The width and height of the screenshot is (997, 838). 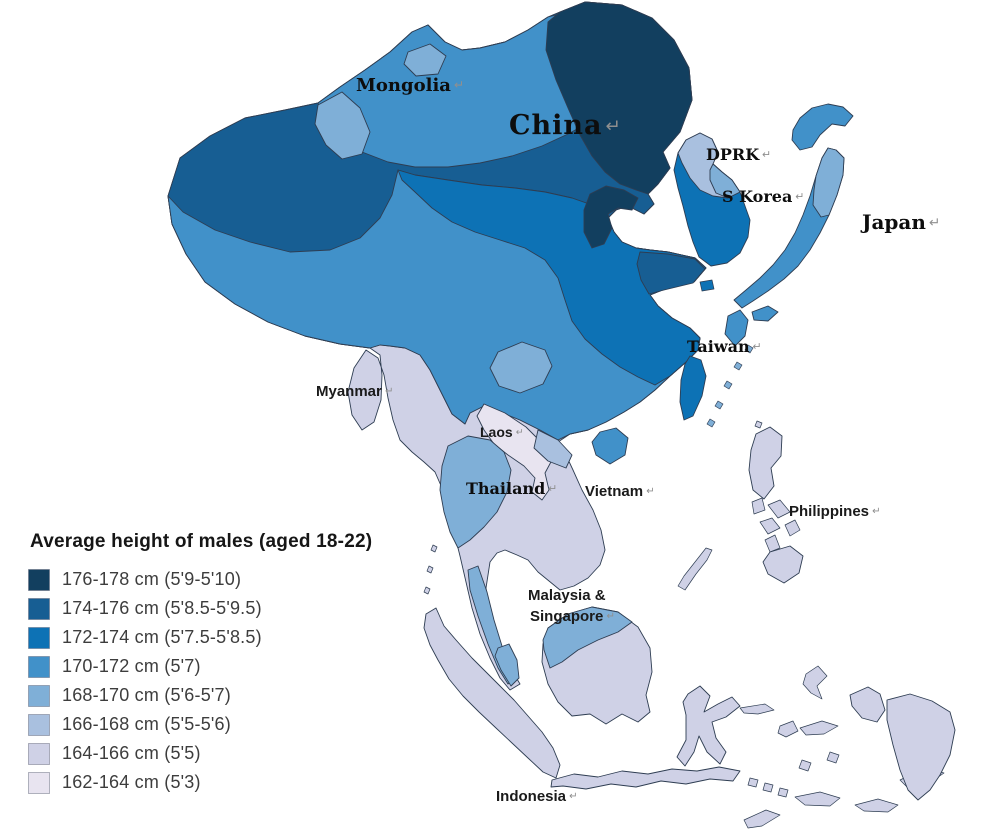 What do you see at coordinates (619, 98) in the screenshot?
I see `region-manchuria` at bounding box center [619, 98].